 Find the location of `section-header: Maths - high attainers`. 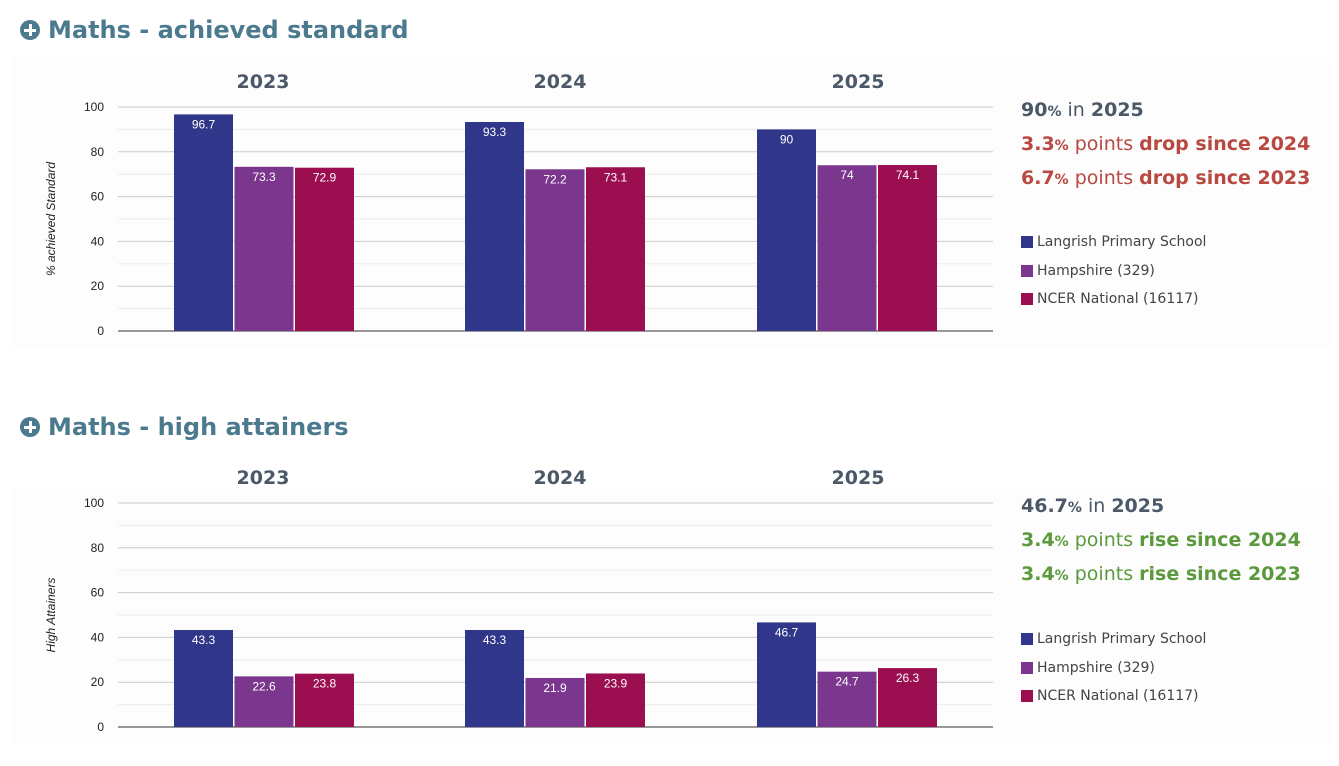

section-header: Maths - high attainers is located at coordinates (184, 427).